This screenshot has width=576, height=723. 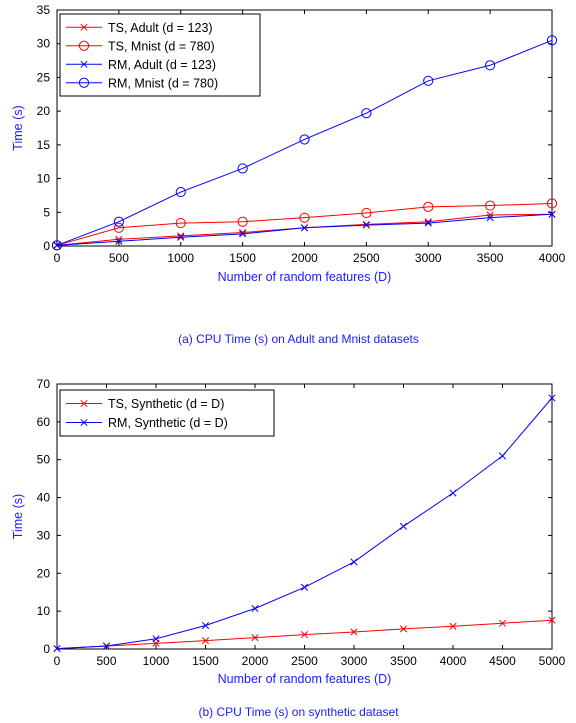 I want to click on legend-entry-label: TS, Mnist (d = 780), so click(x=161, y=46).